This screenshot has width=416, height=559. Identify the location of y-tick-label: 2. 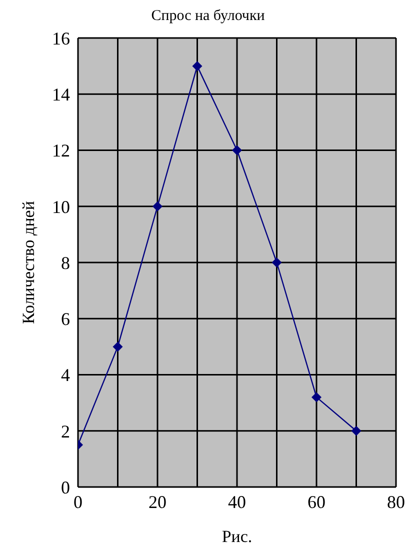
(65, 431).